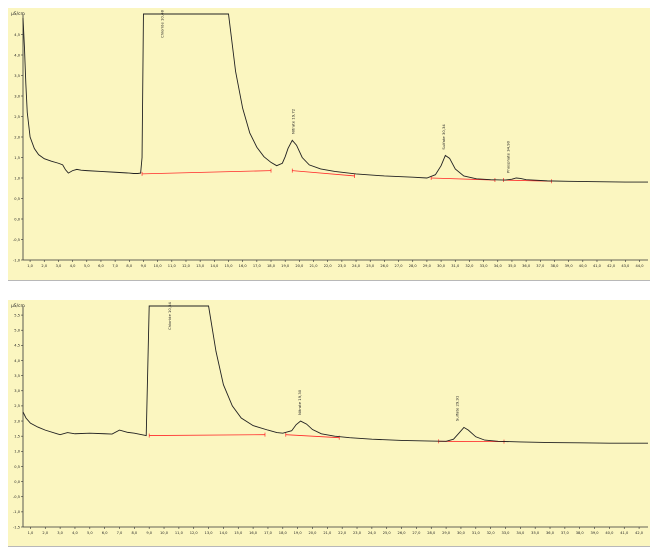 The image size is (650, 548). What do you see at coordinates (253, 533) in the screenshot?
I see `x-tick-label: 16,0` at bounding box center [253, 533].